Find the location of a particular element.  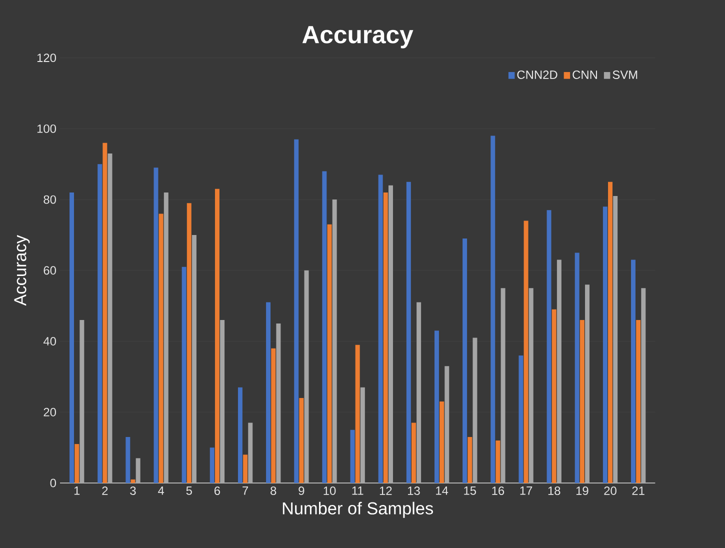

x-tick-label: 4 is located at coordinates (161, 490).